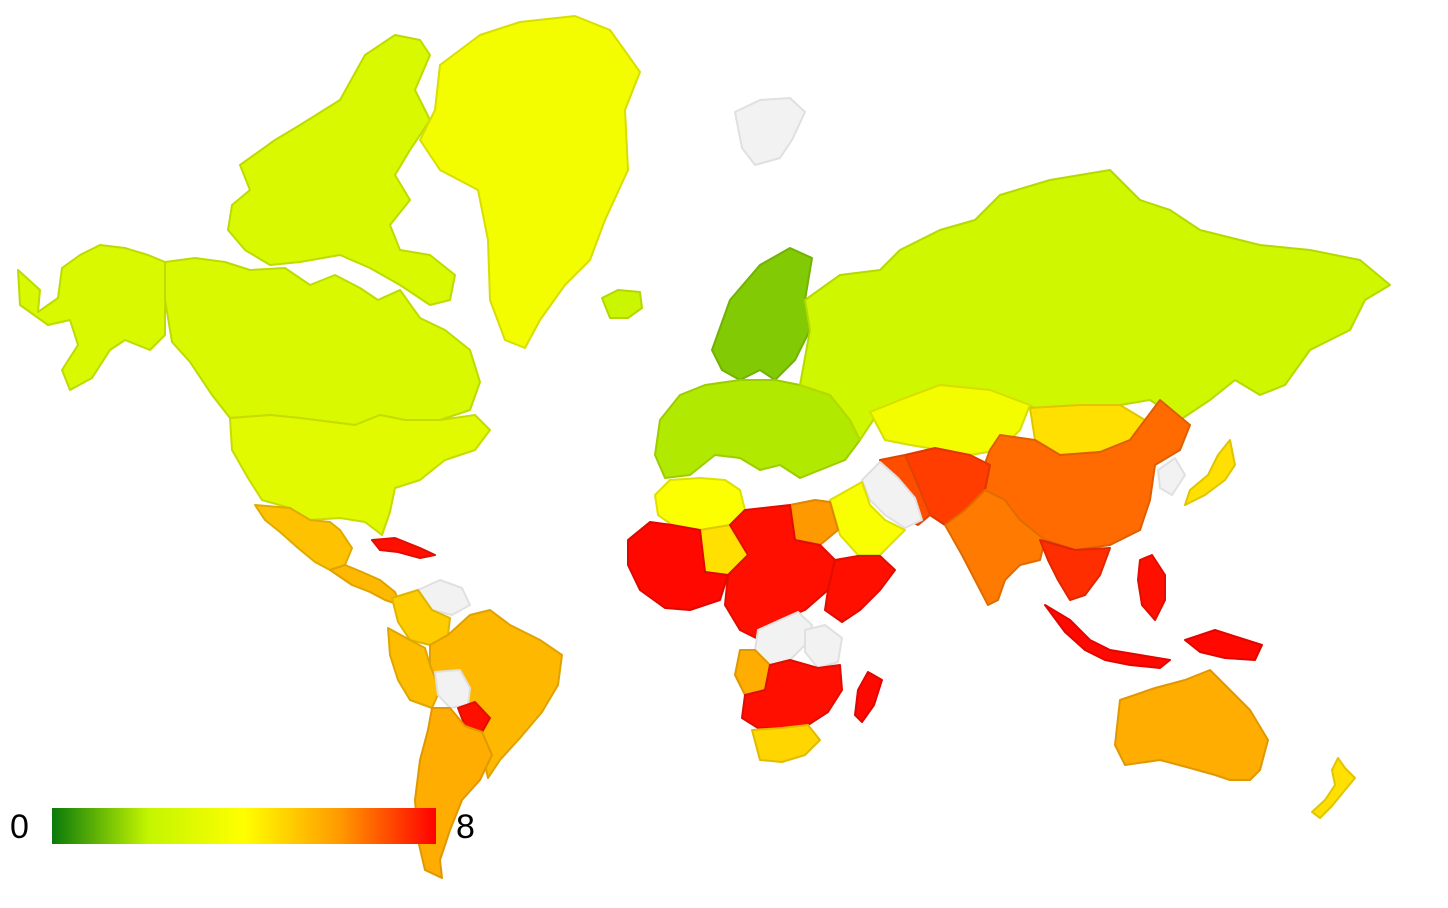 The height and width of the screenshot is (908, 1448). Describe the element at coordinates (530, 182) in the screenshot. I see `region-greenland` at that location.